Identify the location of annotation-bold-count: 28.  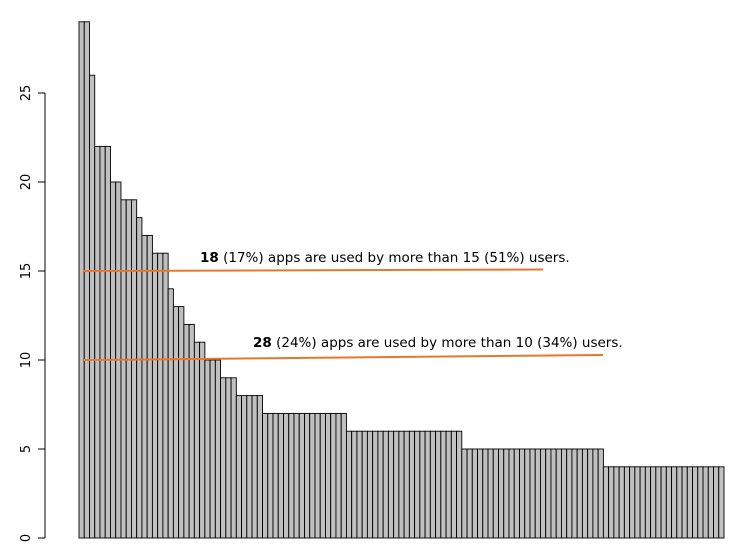
(262, 343).